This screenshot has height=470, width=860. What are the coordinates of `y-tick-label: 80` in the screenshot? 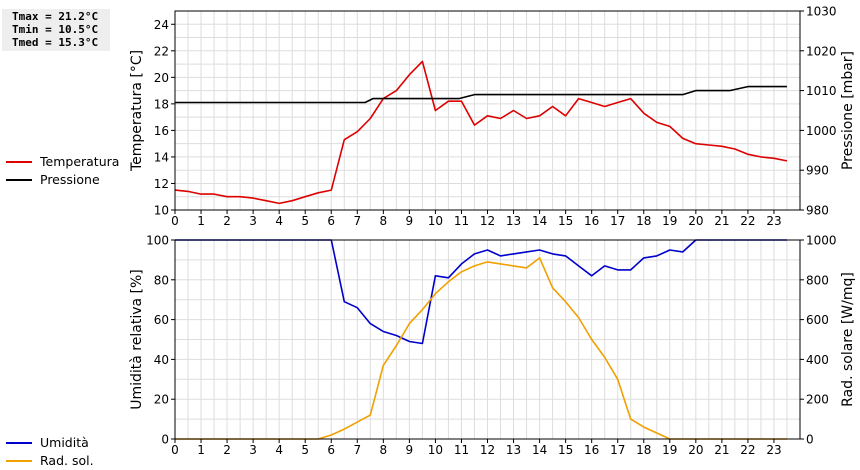 It's located at (161, 280).